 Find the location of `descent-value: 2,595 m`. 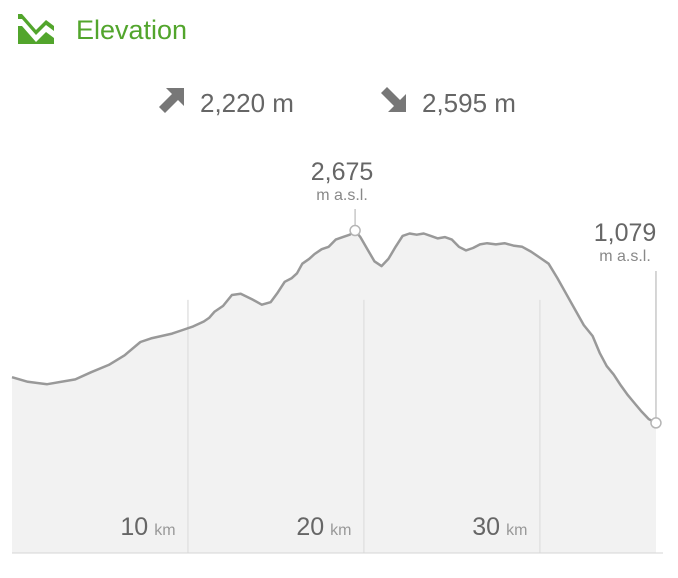

descent-value: 2,595 m is located at coordinates (469, 103).